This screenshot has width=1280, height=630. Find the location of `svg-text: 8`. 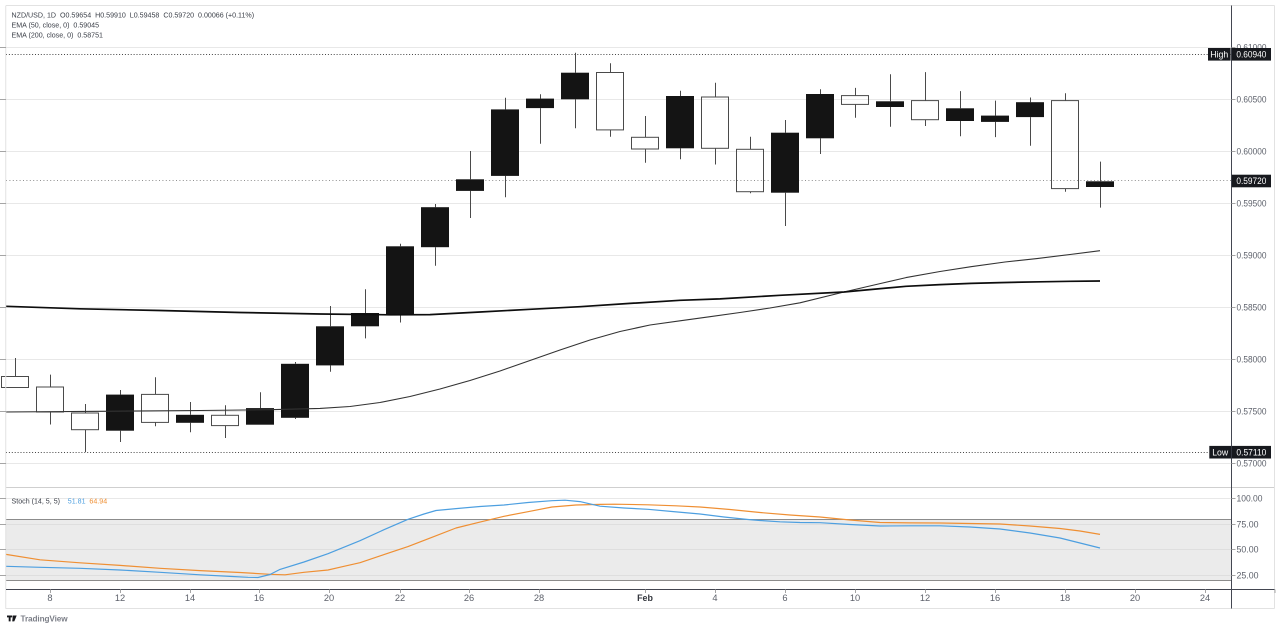

svg-text: 8 is located at coordinates (49, 598).